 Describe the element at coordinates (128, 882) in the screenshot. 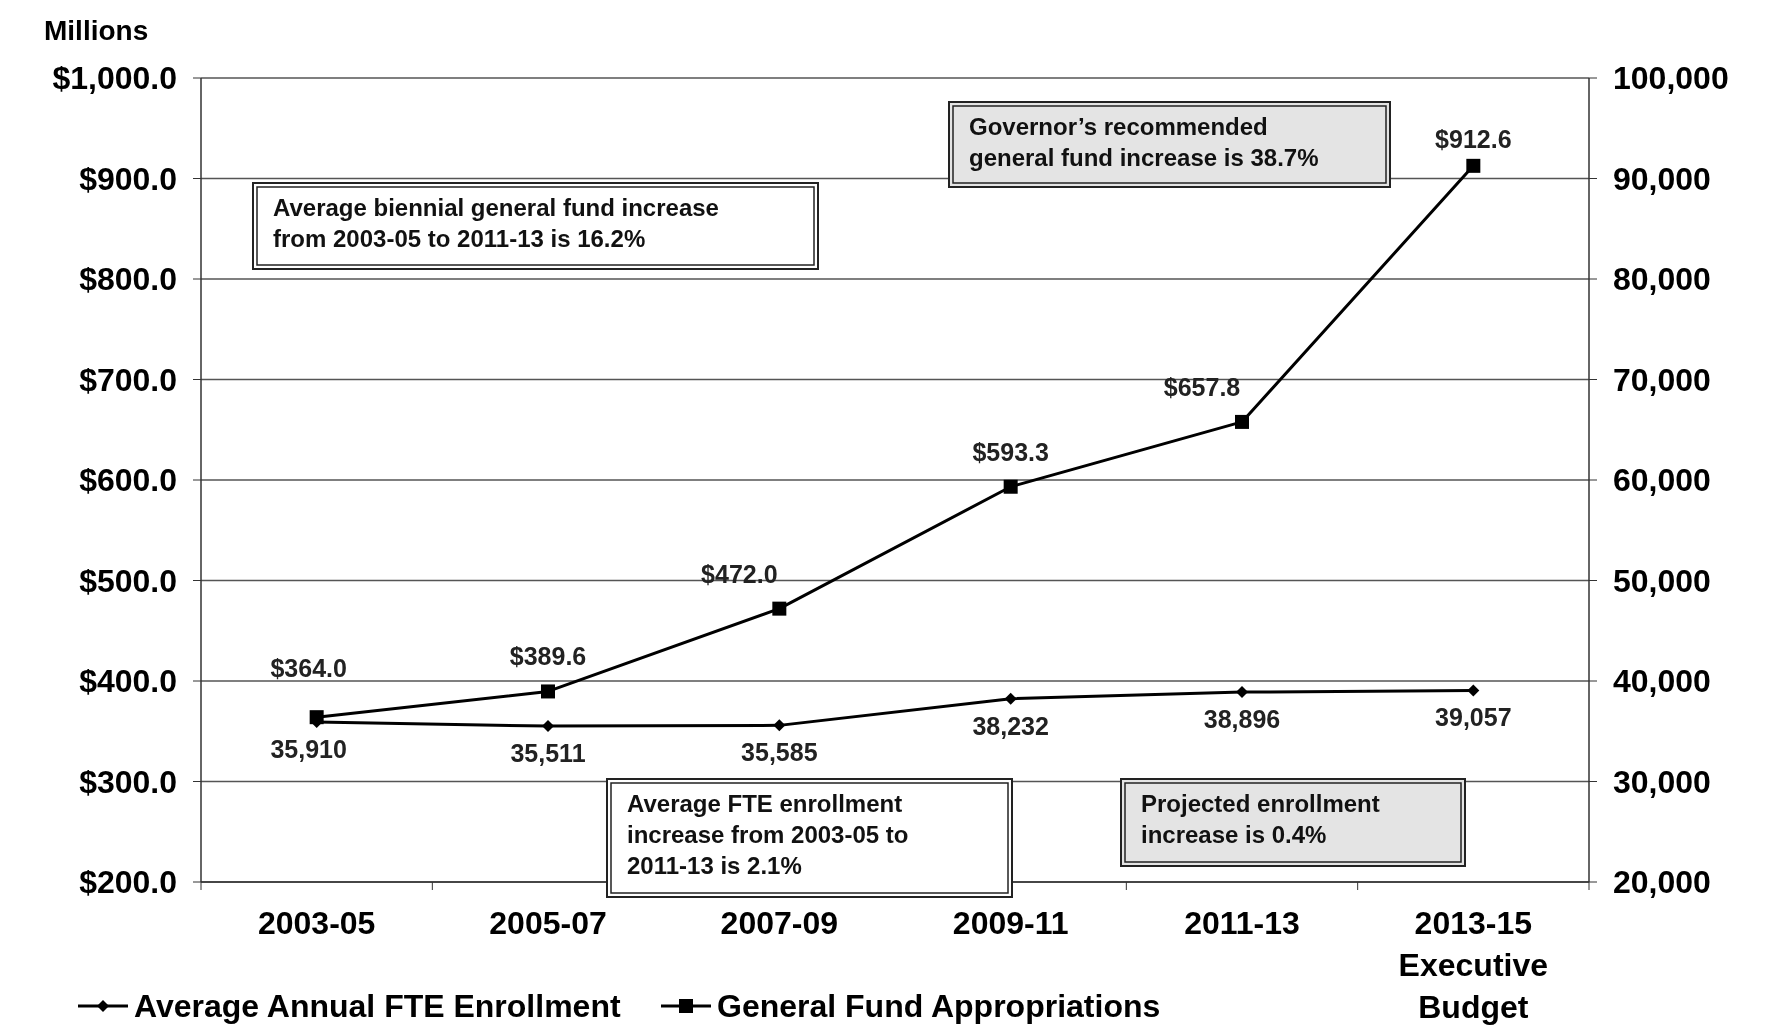

I see `y-tick-label: $200.0` at that location.